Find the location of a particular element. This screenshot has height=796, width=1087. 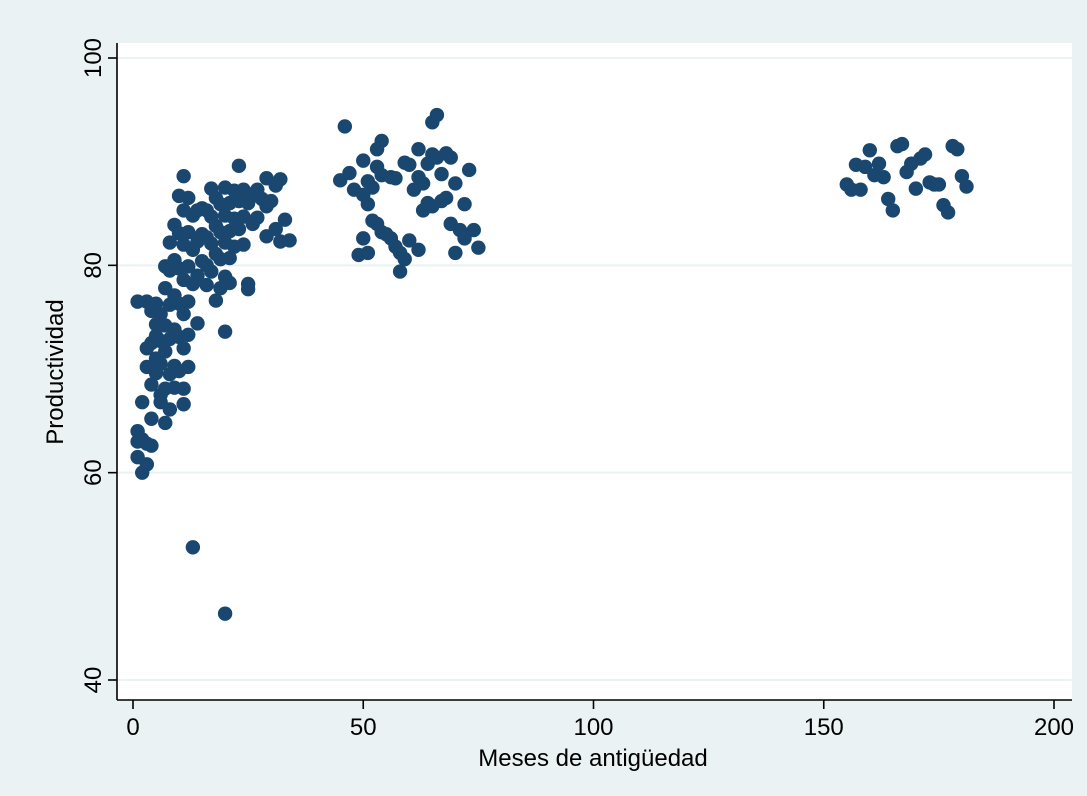

y-tick-label: 80 is located at coordinates (93, 265).